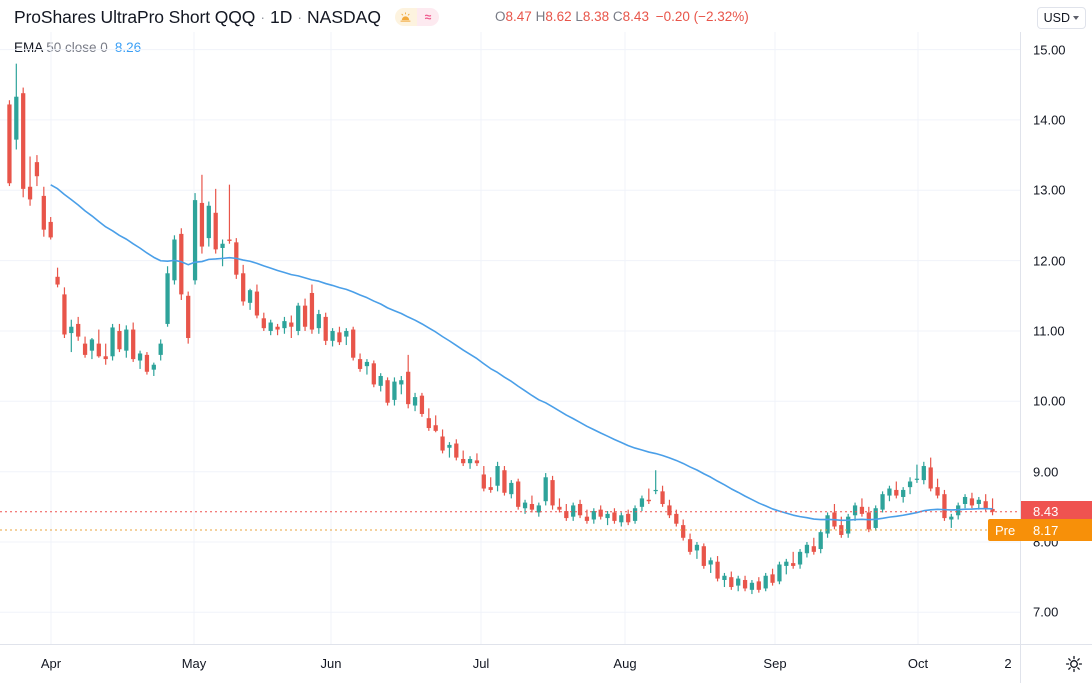  I want to click on sunrise-icon, so click(405, 17).